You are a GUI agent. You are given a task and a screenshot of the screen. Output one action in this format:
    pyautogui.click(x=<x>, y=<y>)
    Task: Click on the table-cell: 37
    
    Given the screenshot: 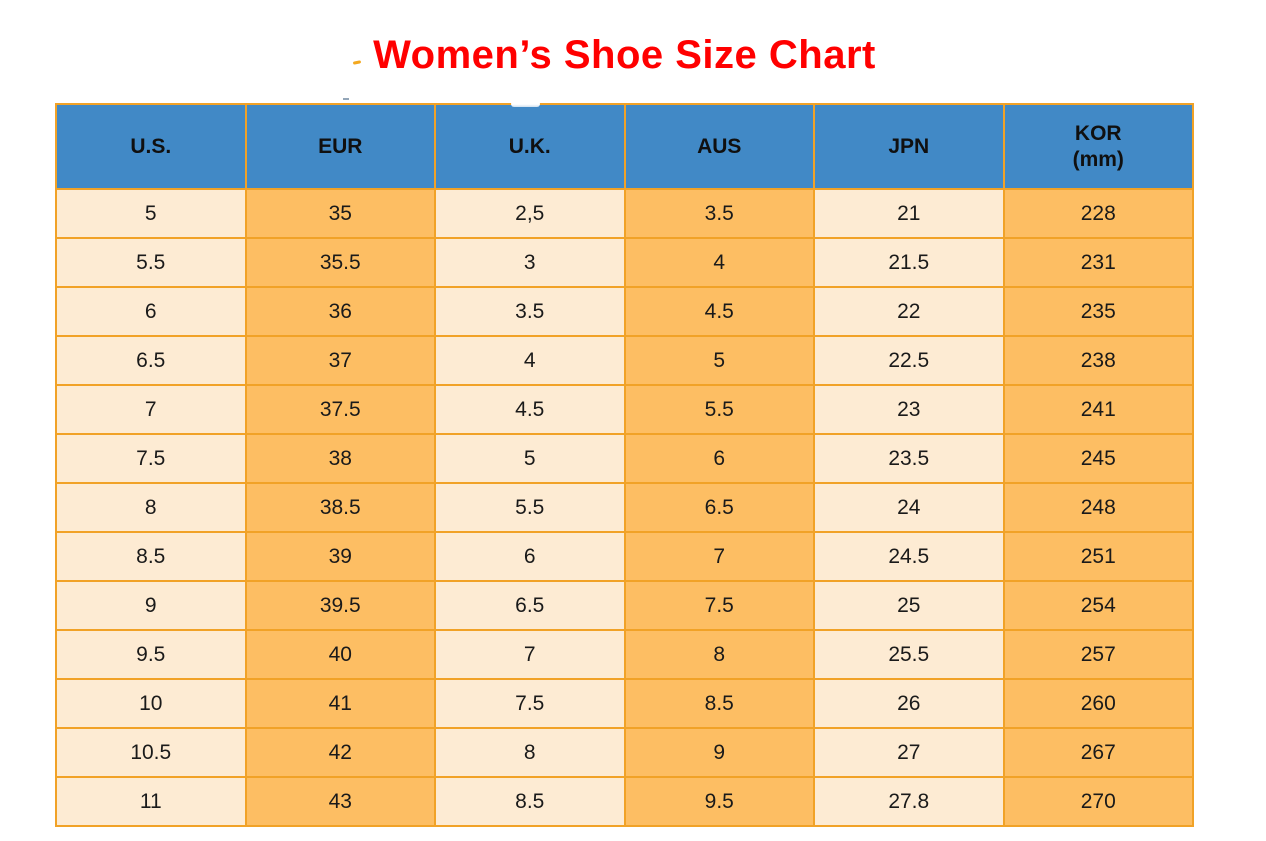 What is the action you would take?
    pyautogui.click(x=340, y=360)
    